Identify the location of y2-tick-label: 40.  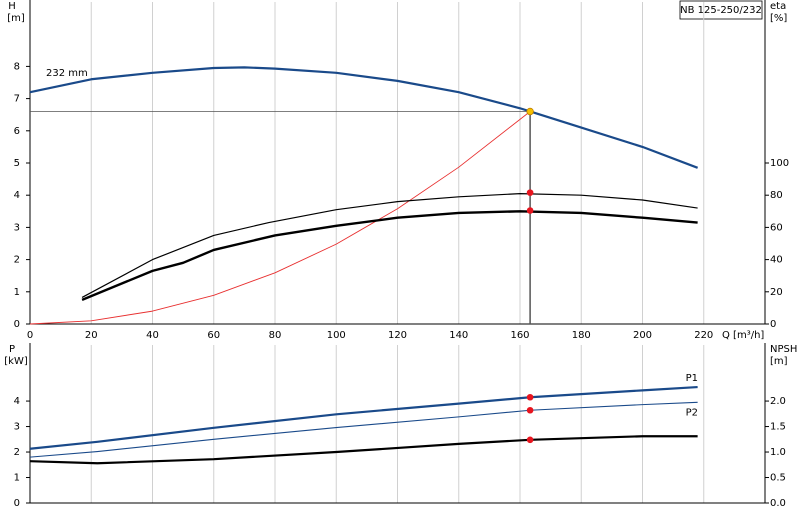
(776, 260).